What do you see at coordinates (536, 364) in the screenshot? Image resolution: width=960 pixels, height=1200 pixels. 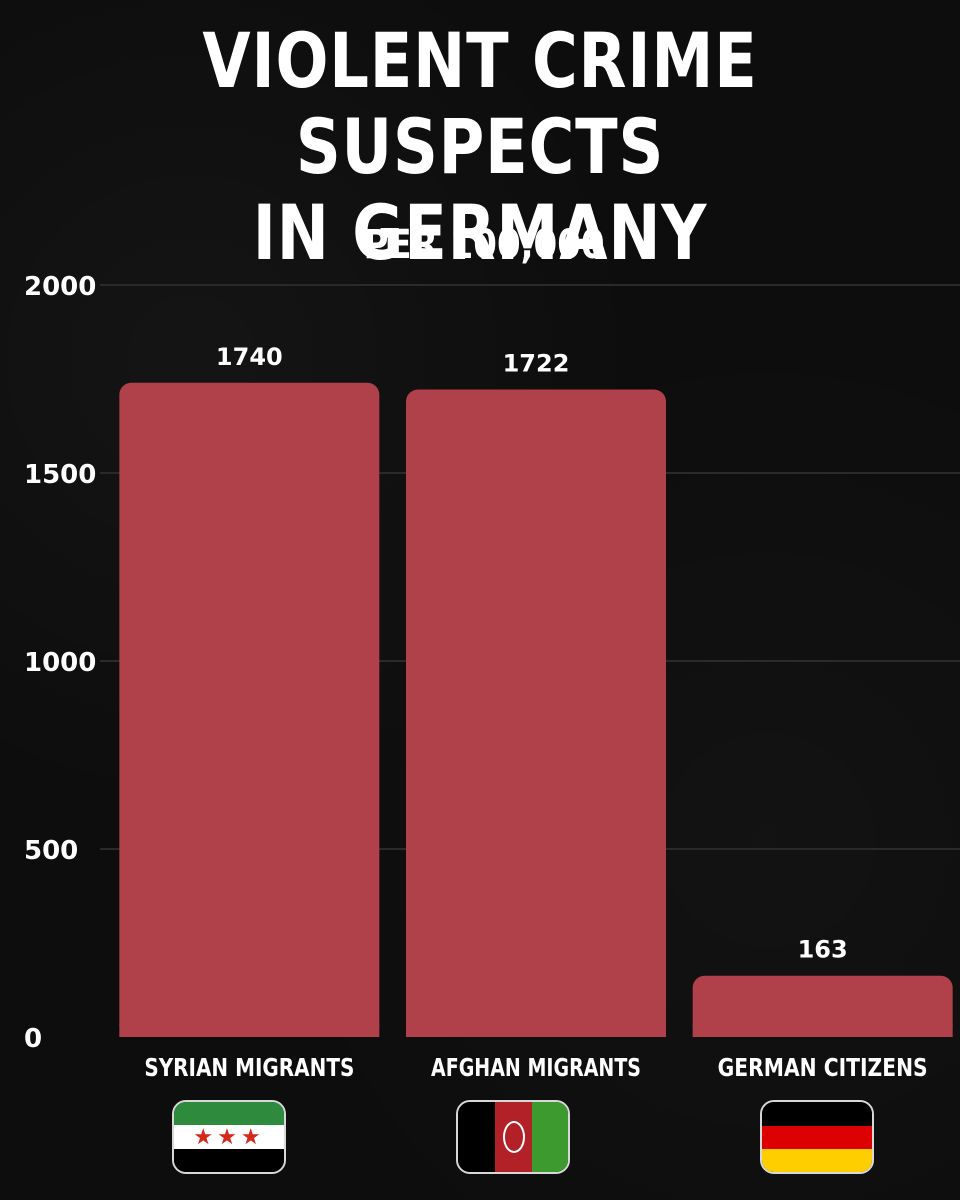 I see `data-label: 1722` at bounding box center [536, 364].